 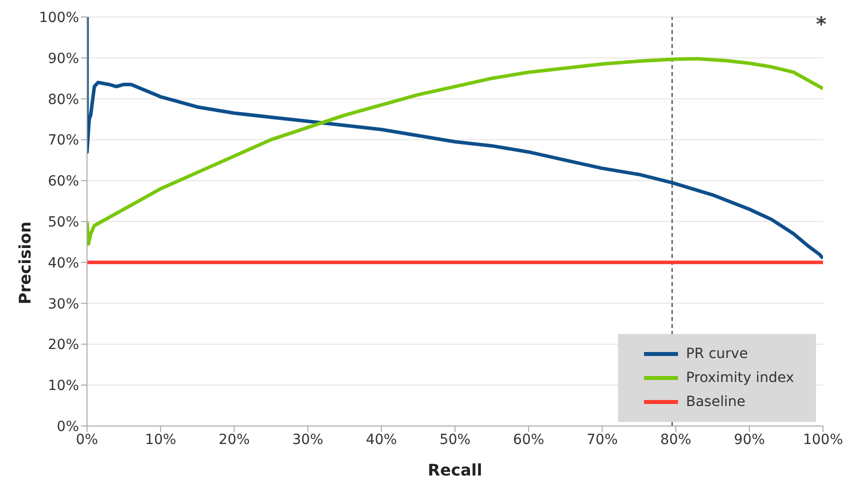 What do you see at coordinates (716, 402) in the screenshot?
I see `legend-label: Baseline` at bounding box center [716, 402].